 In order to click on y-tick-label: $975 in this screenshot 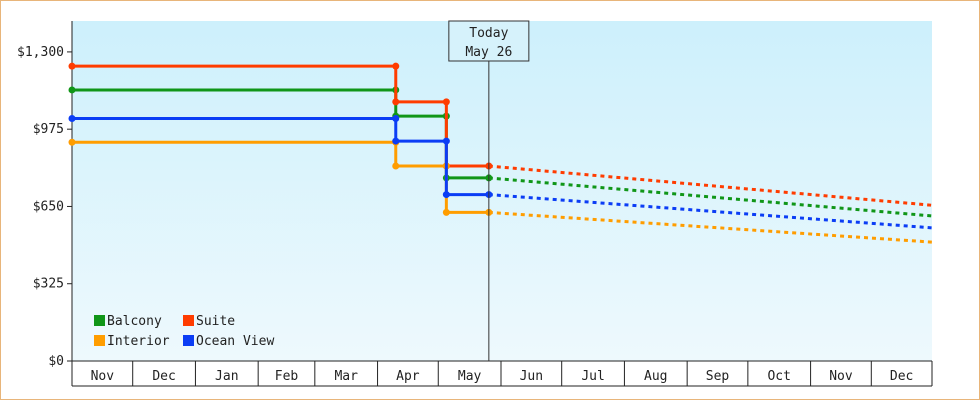, I will do `click(48, 129)`.